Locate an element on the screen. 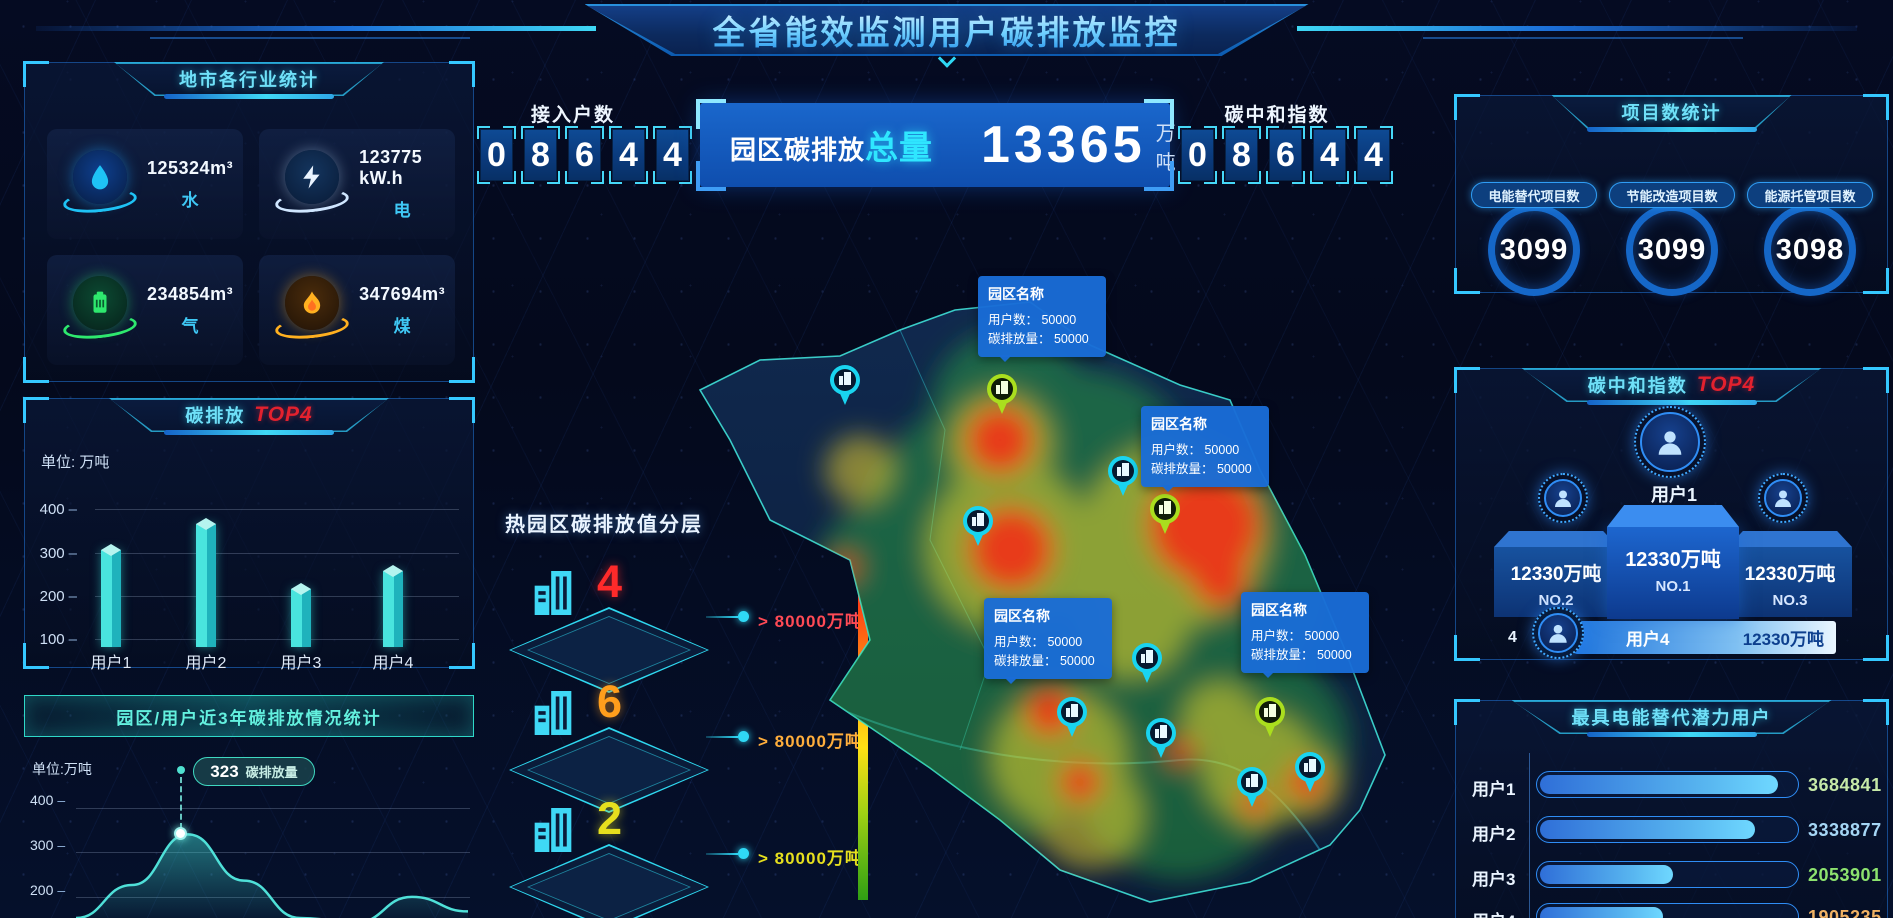 The height and width of the screenshot is (918, 1893). access-count-label: 接入户数 is located at coordinates (572, 115).